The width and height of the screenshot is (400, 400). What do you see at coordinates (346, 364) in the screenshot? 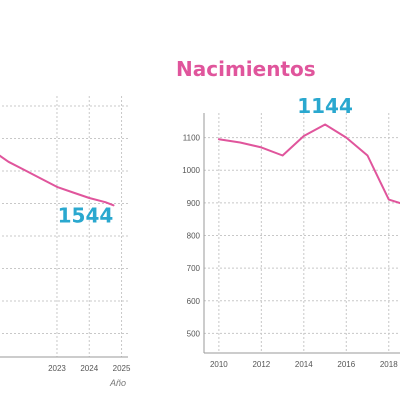
I see `x-tick-label: 2016` at bounding box center [346, 364].